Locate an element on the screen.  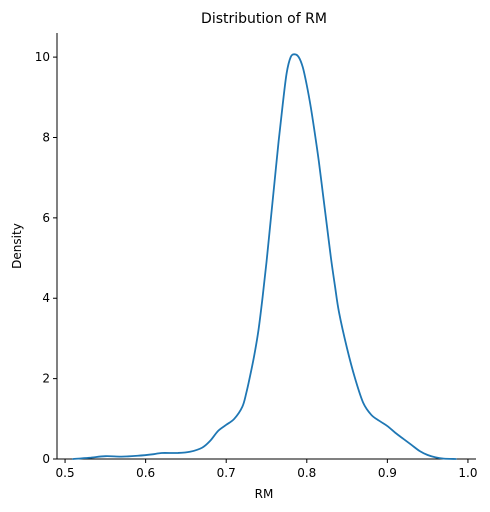
y-axis-ticks: 0 2 4 6 8 10 is located at coordinates (46, 258).